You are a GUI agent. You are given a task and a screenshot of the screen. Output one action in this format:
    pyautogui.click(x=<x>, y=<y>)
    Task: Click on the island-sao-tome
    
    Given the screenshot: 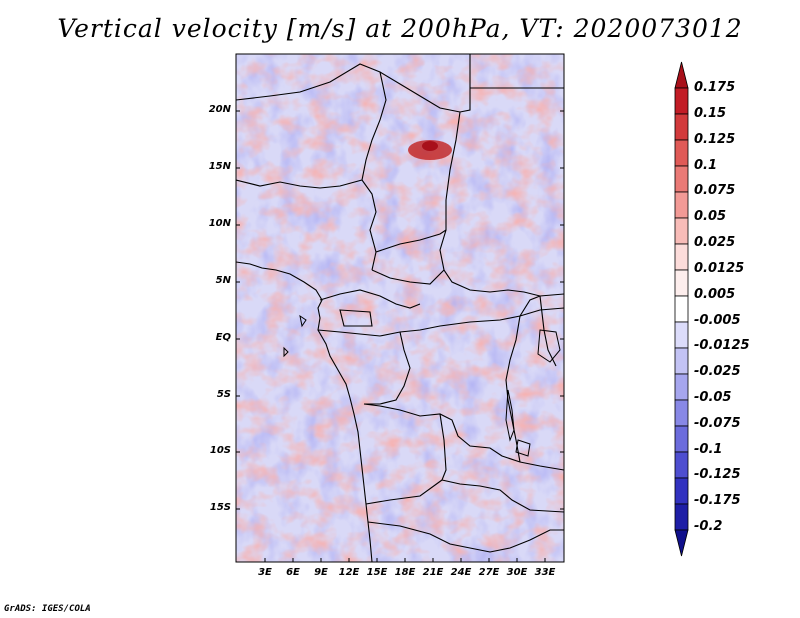 What is the action you would take?
    pyautogui.click(x=286, y=352)
    